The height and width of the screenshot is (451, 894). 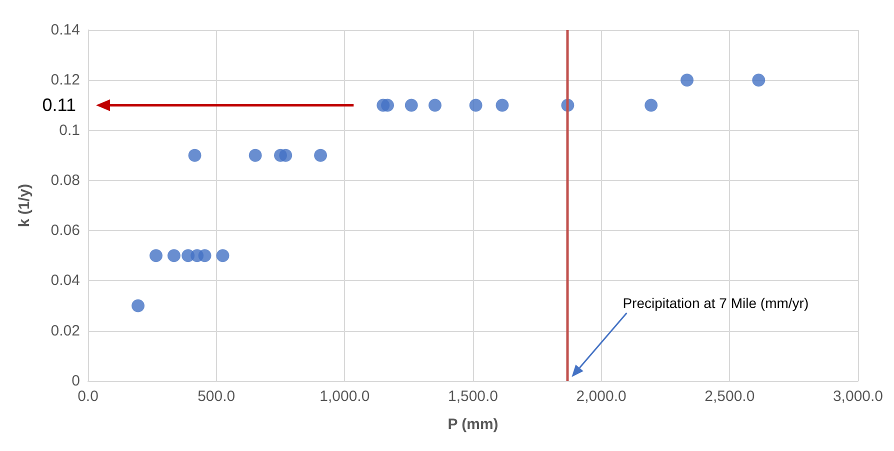 I want to click on x-tick-label: 1,500.0, so click(x=473, y=396).